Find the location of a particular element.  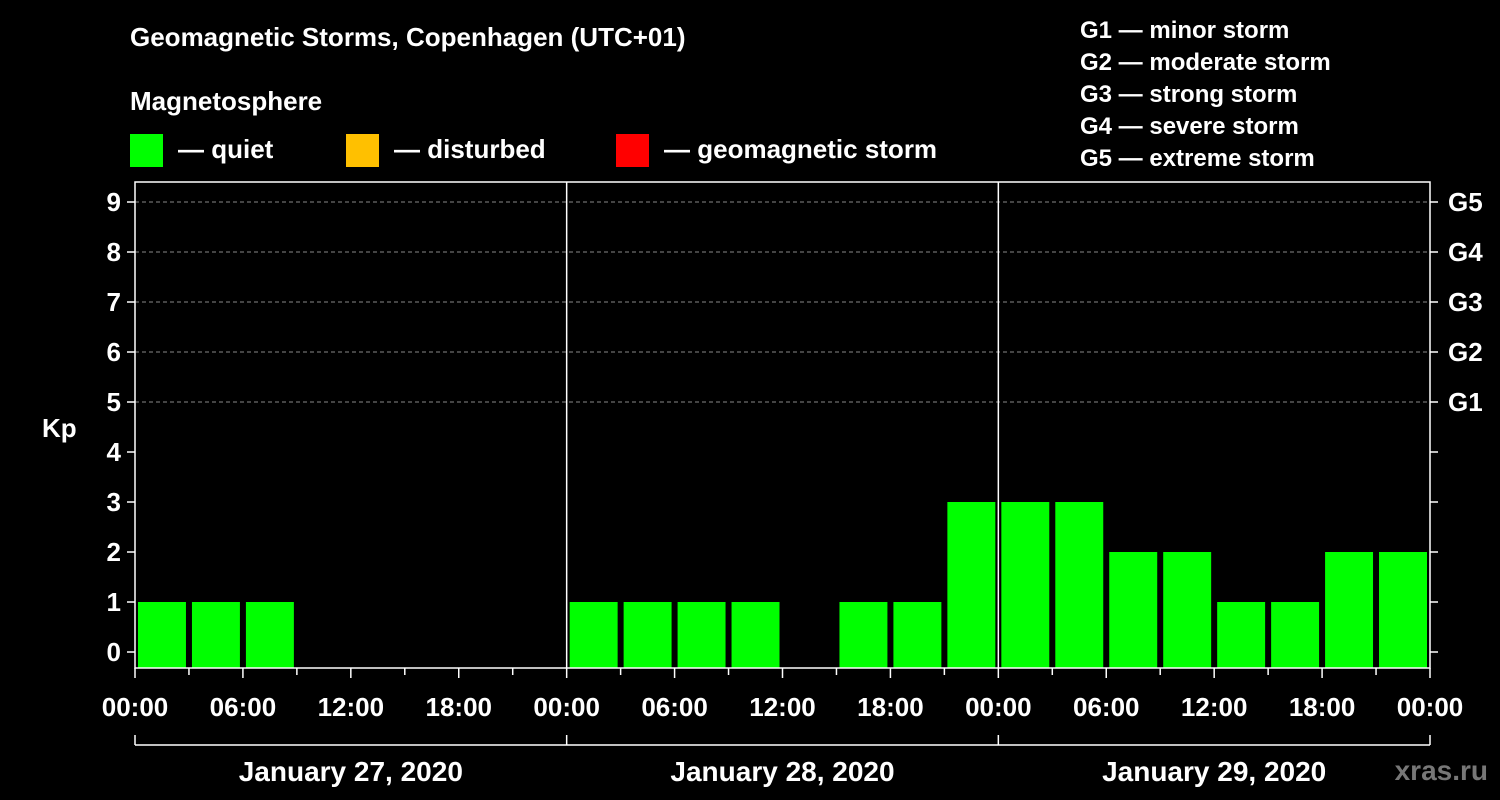

storm-scale-g4: G4 — severe storm is located at coordinates (1189, 126).